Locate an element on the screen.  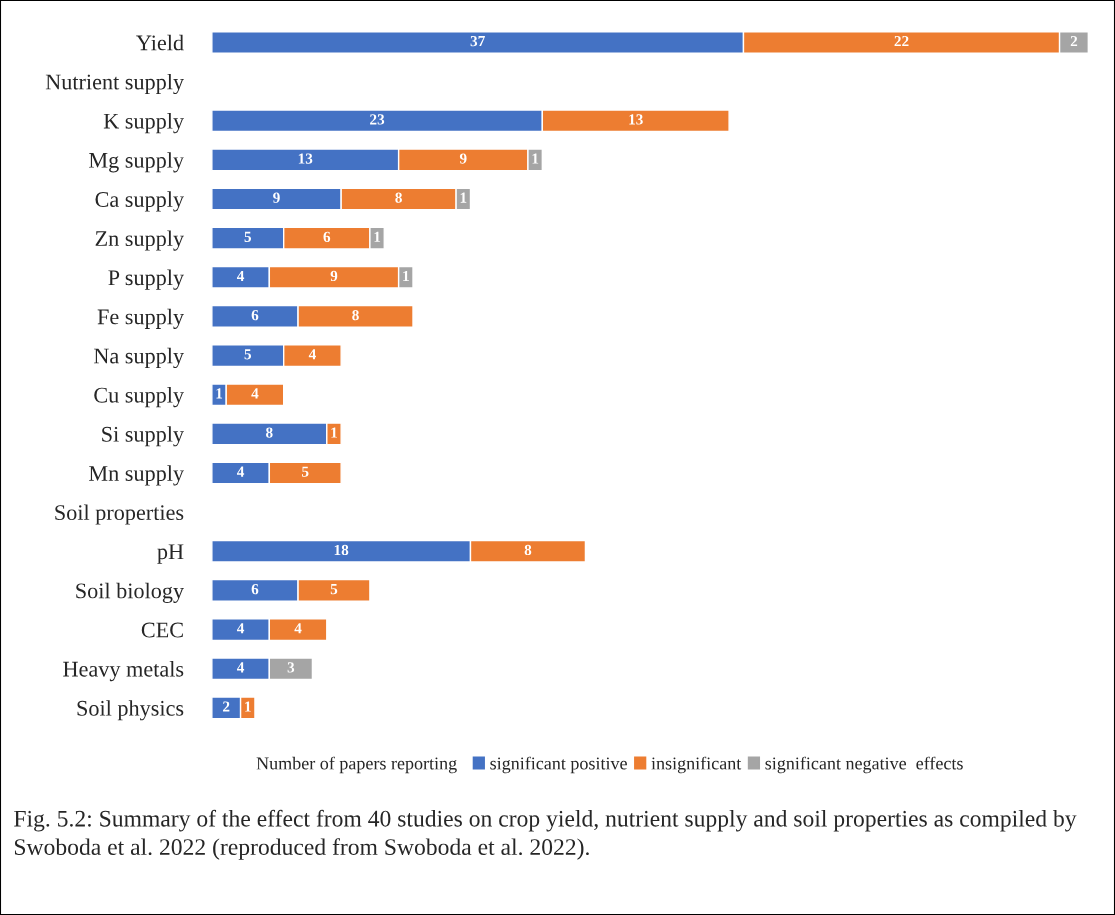
data-label: 22 is located at coordinates (901, 41).